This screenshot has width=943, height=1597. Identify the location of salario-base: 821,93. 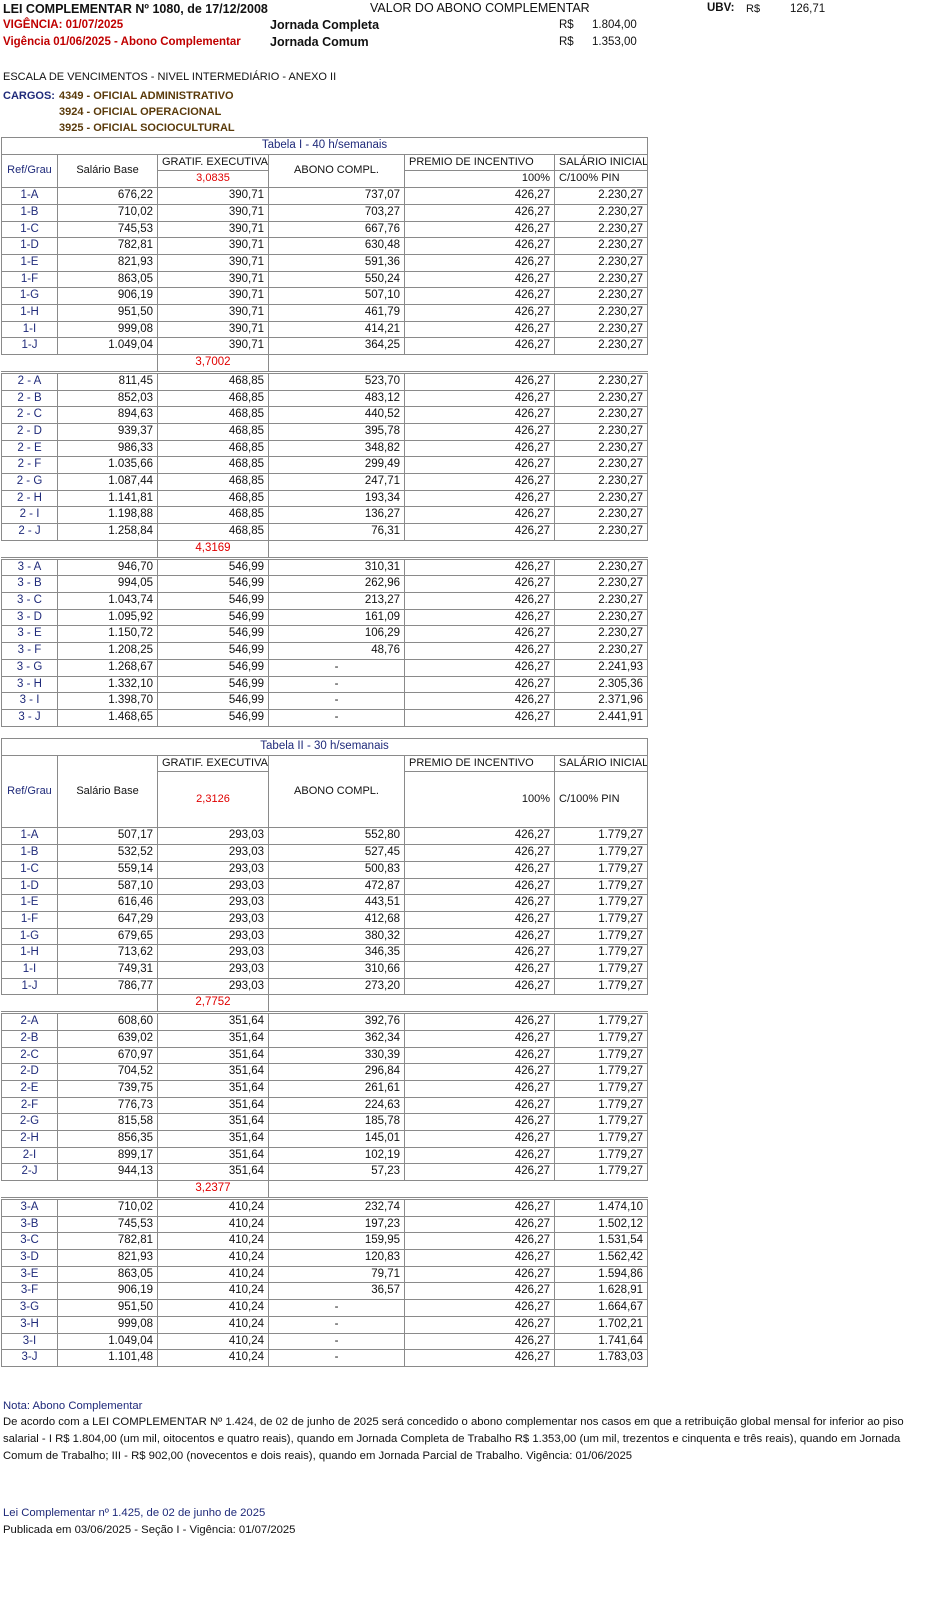
(107, 1257).